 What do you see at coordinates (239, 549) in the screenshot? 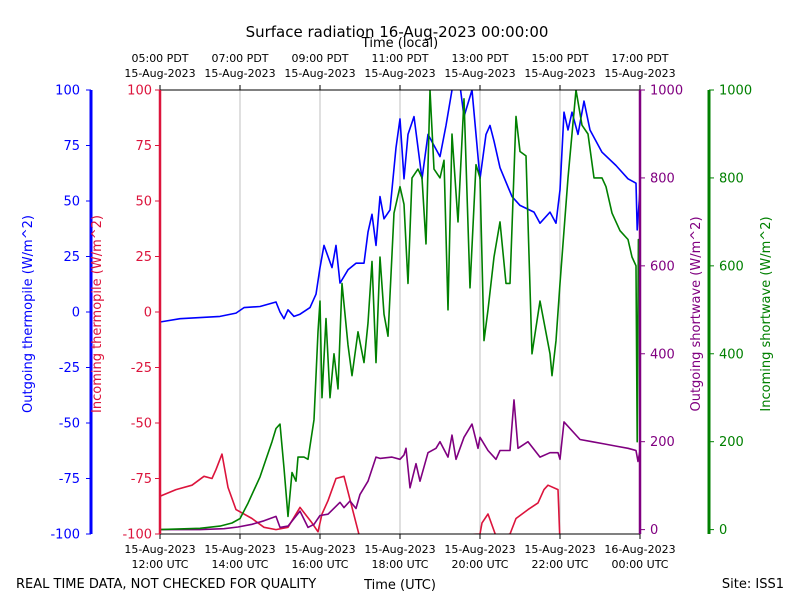
I see `bottom-x-tick-date-1: 15-Aug-2023` at bounding box center [239, 549].